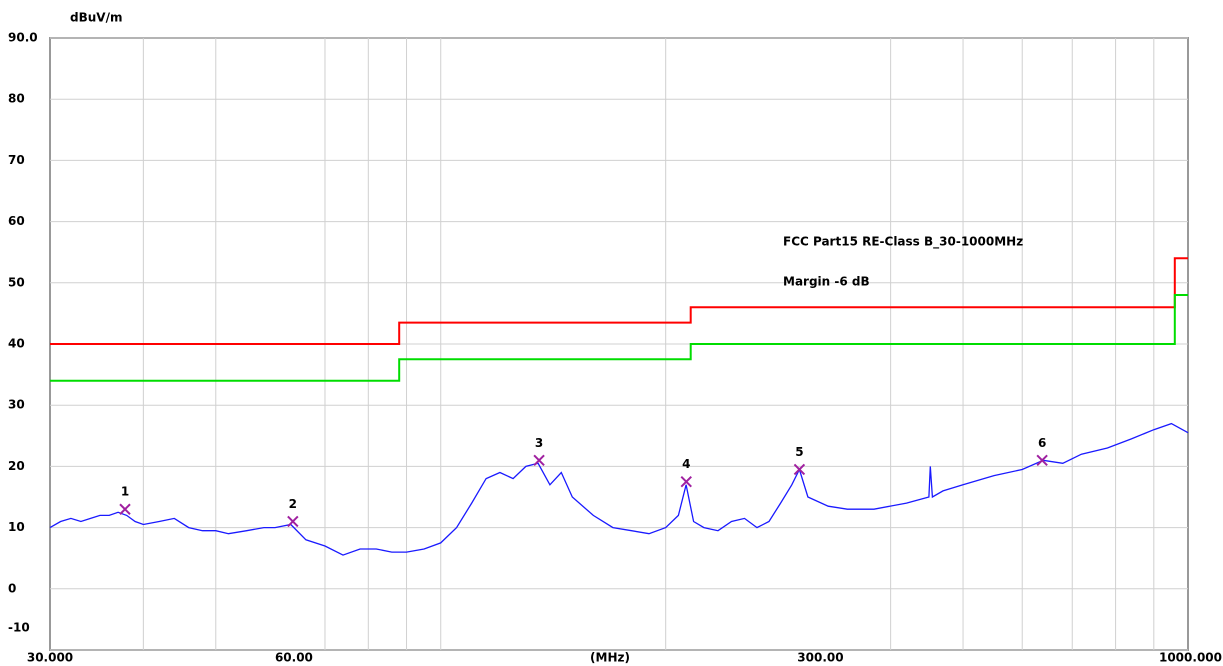 The width and height of the screenshot is (1223, 666). I want to click on legend-label: Margin -6 dB, so click(826, 282).